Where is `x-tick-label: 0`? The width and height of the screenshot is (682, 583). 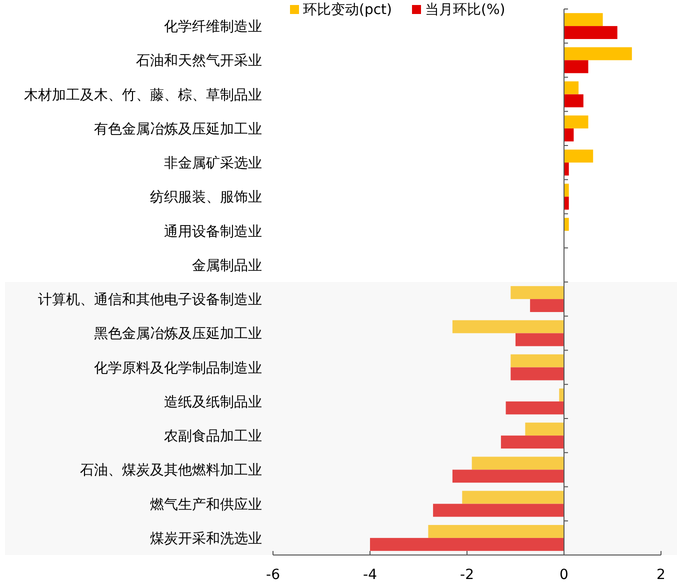
x-tick-label: 0 is located at coordinates (564, 575).